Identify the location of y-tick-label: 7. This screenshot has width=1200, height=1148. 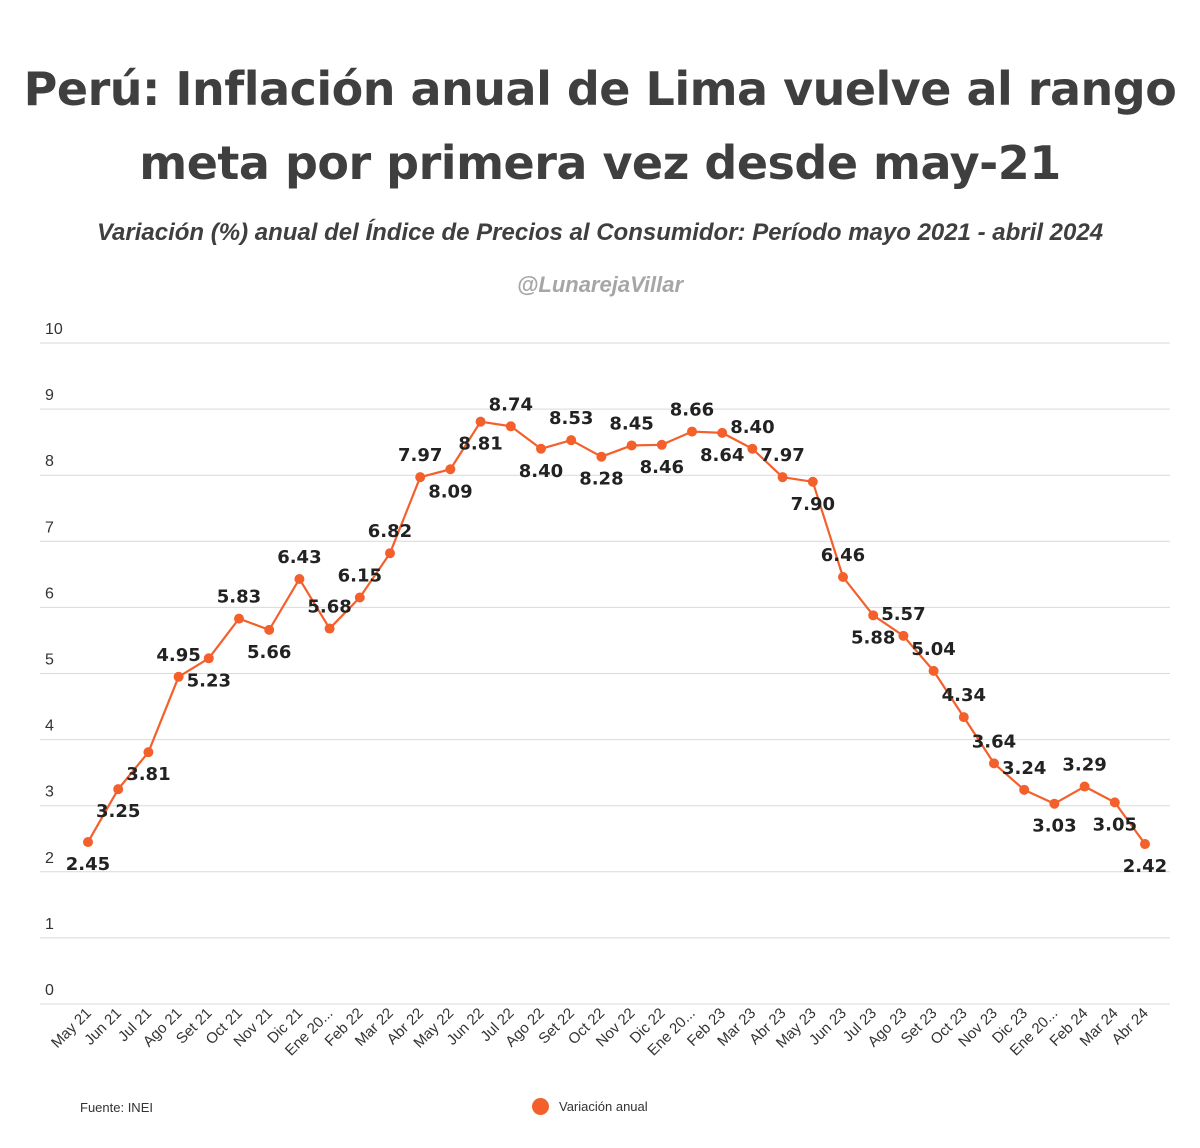
(49, 527).